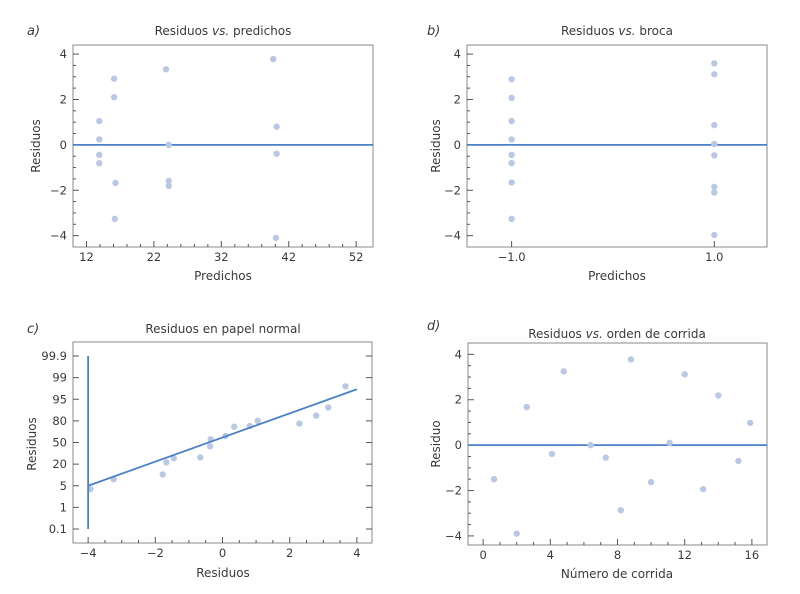 Image resolution: width=800 pixels, height=594 pixels. Describe the element at coordinates (752, 555) in the screenshot. I see `x-tick-label: 16` at that location.